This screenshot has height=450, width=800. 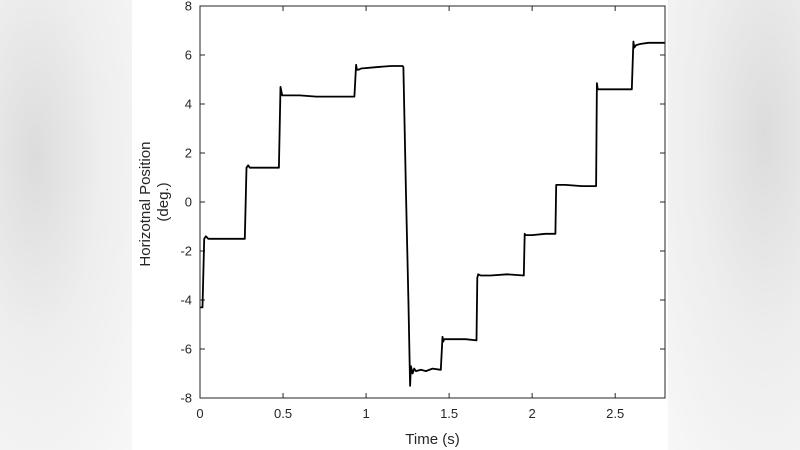 What do you see at coordinates (188, 7) in the screenshot?
I see `y-tick-label: 8` at bounding box center [188, 7].